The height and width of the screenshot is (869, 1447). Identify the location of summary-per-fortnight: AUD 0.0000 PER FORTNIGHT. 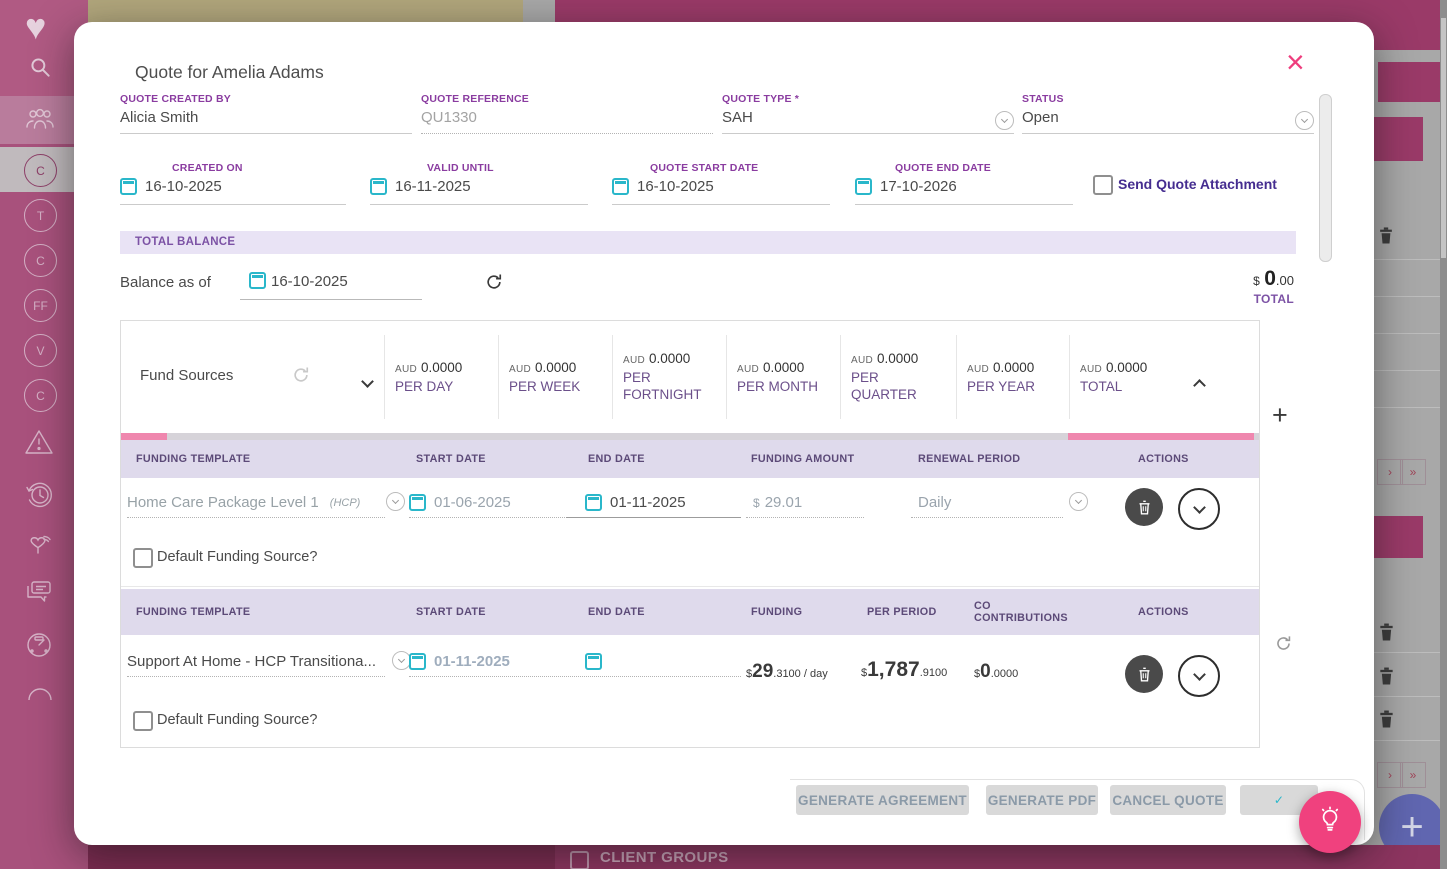
(674, 377).